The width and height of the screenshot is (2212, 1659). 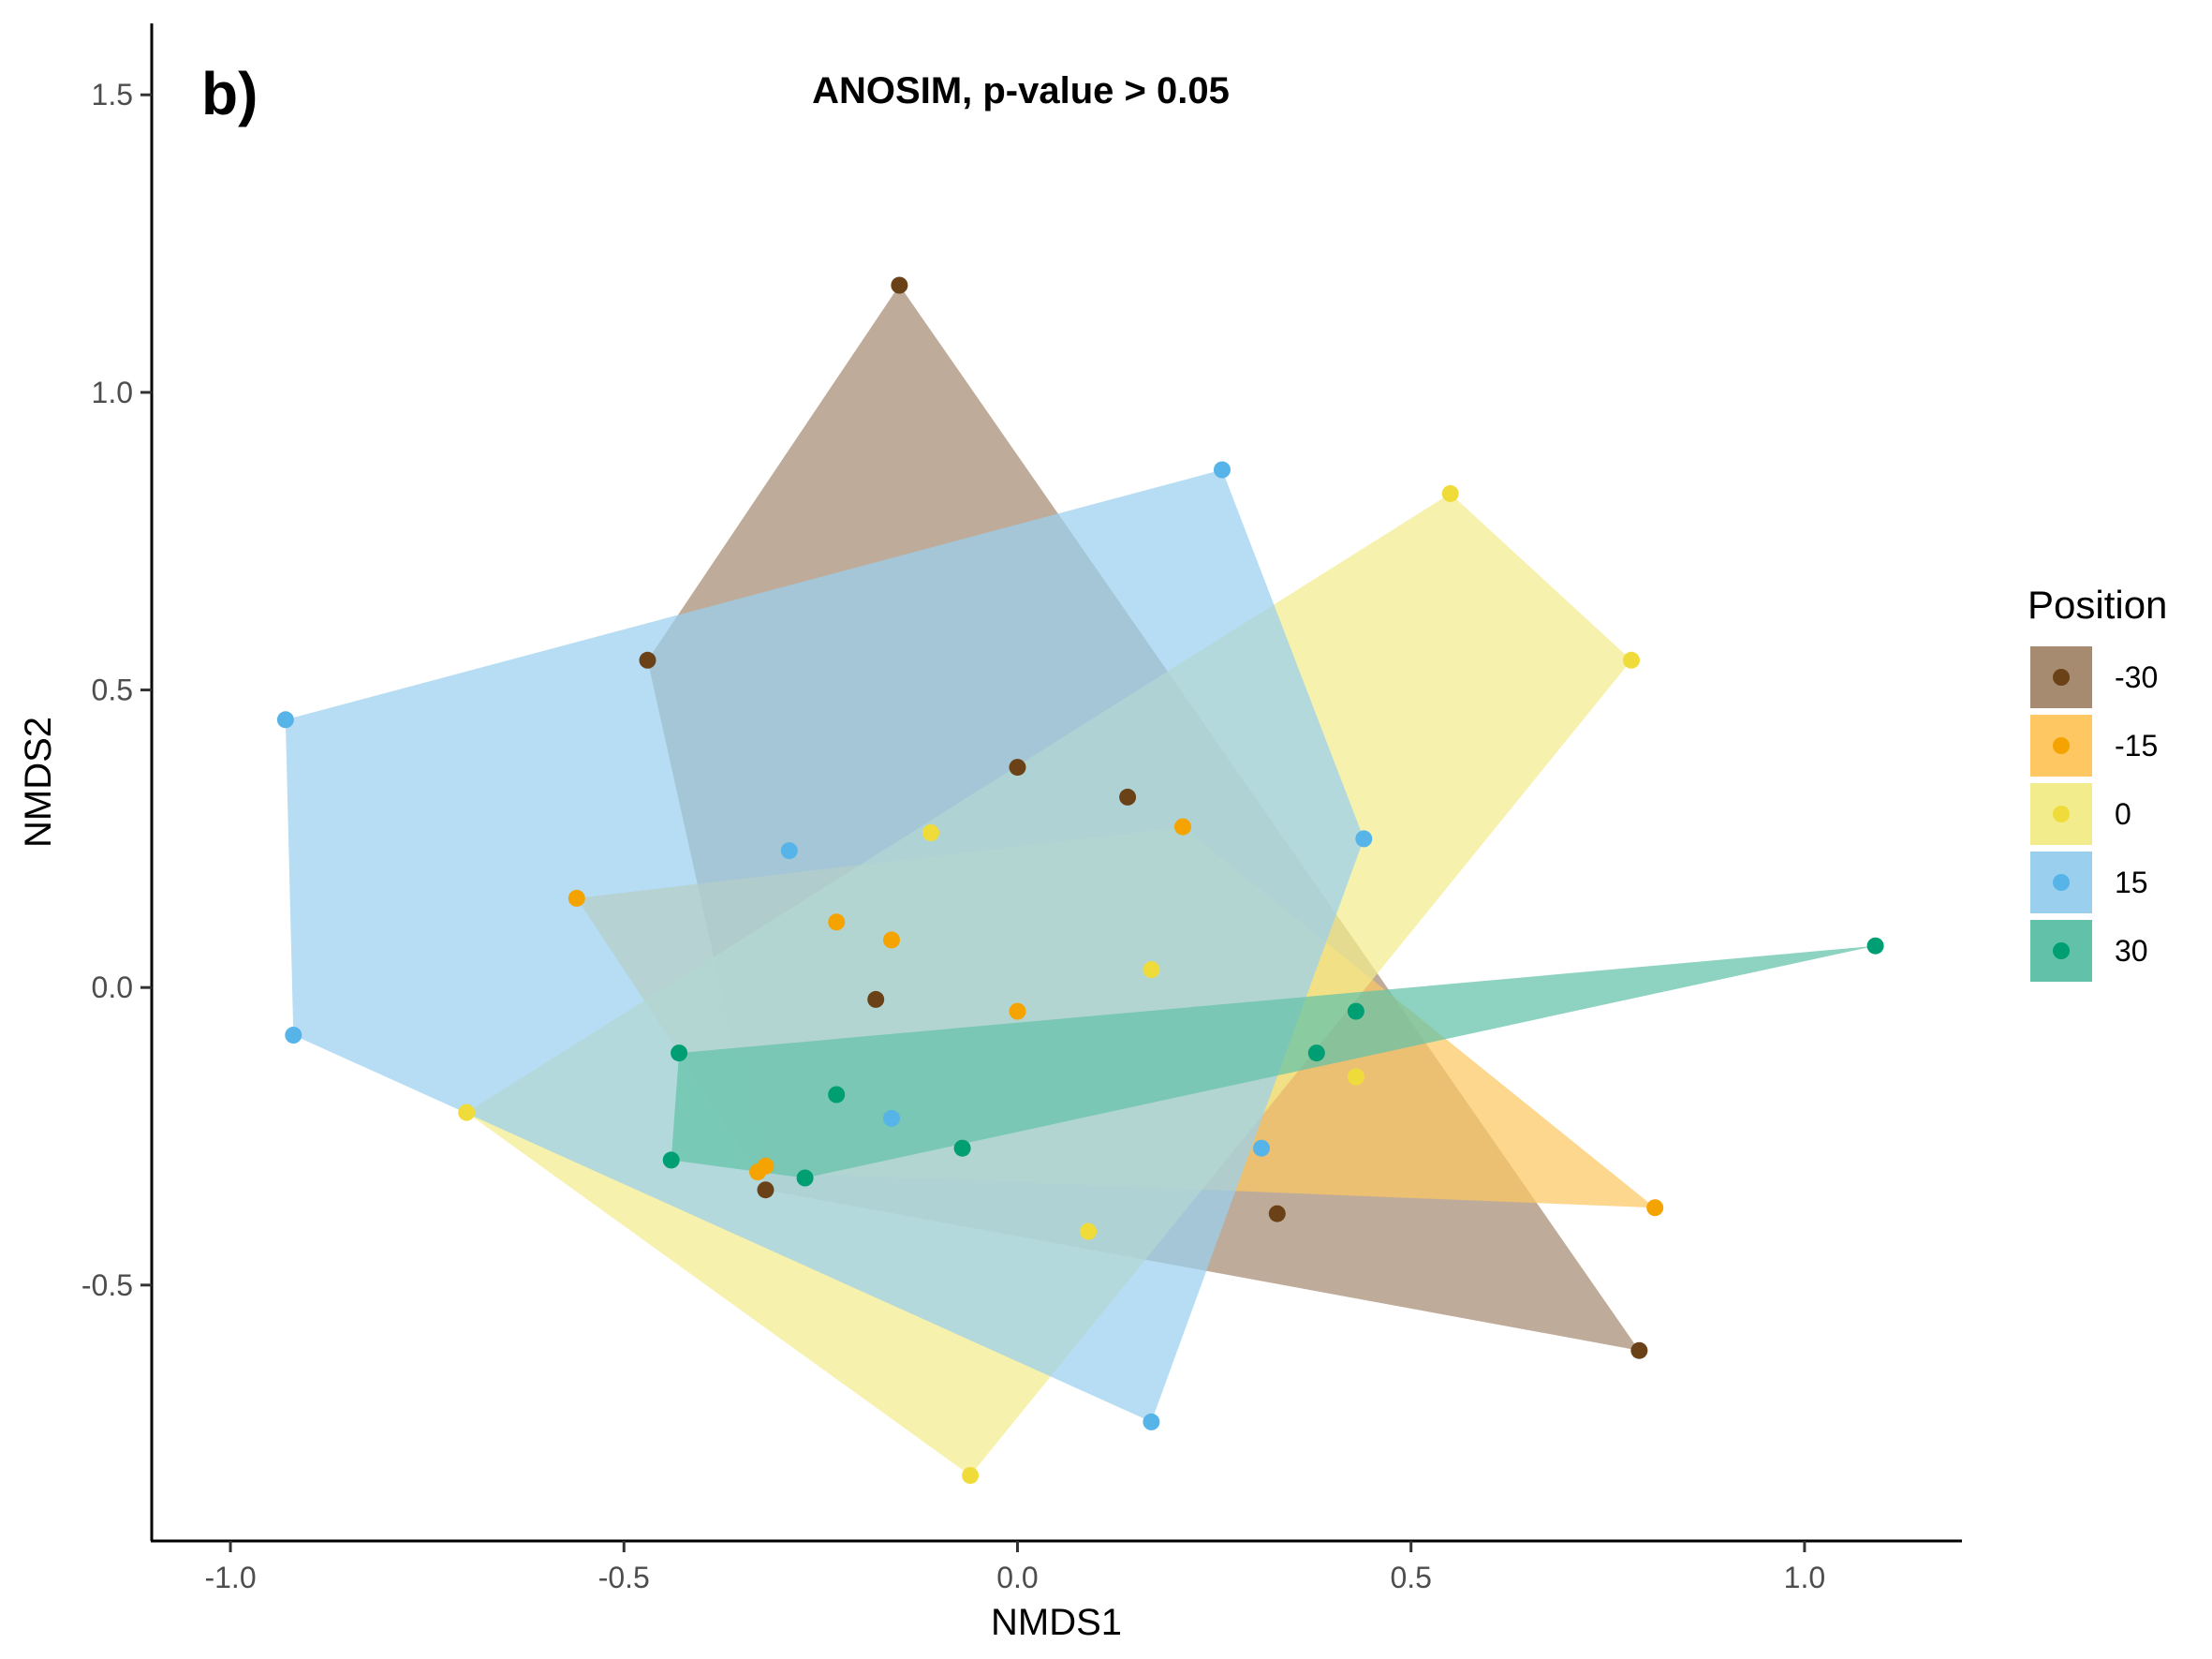 I want to click on y-tick-label: 0.0, so click(x=112, y=987).